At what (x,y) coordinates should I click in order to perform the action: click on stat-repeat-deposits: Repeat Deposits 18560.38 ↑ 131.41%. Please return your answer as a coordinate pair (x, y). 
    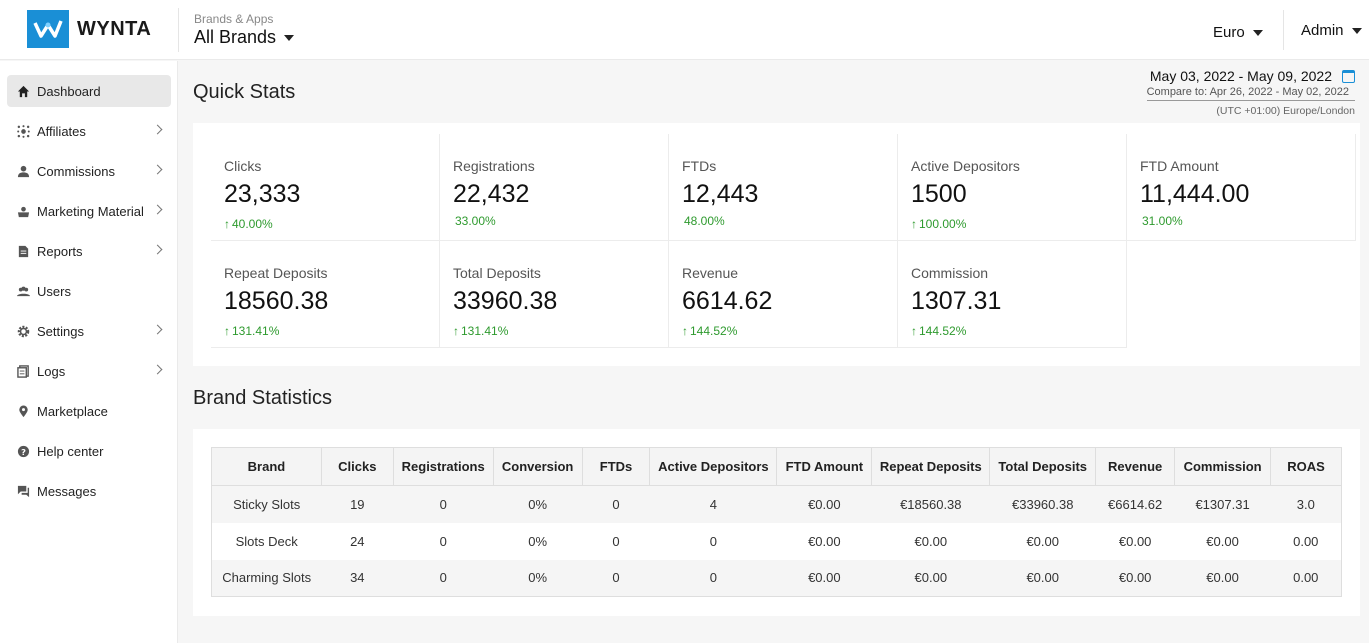
    Looking at the image, I should click on (325, 294).